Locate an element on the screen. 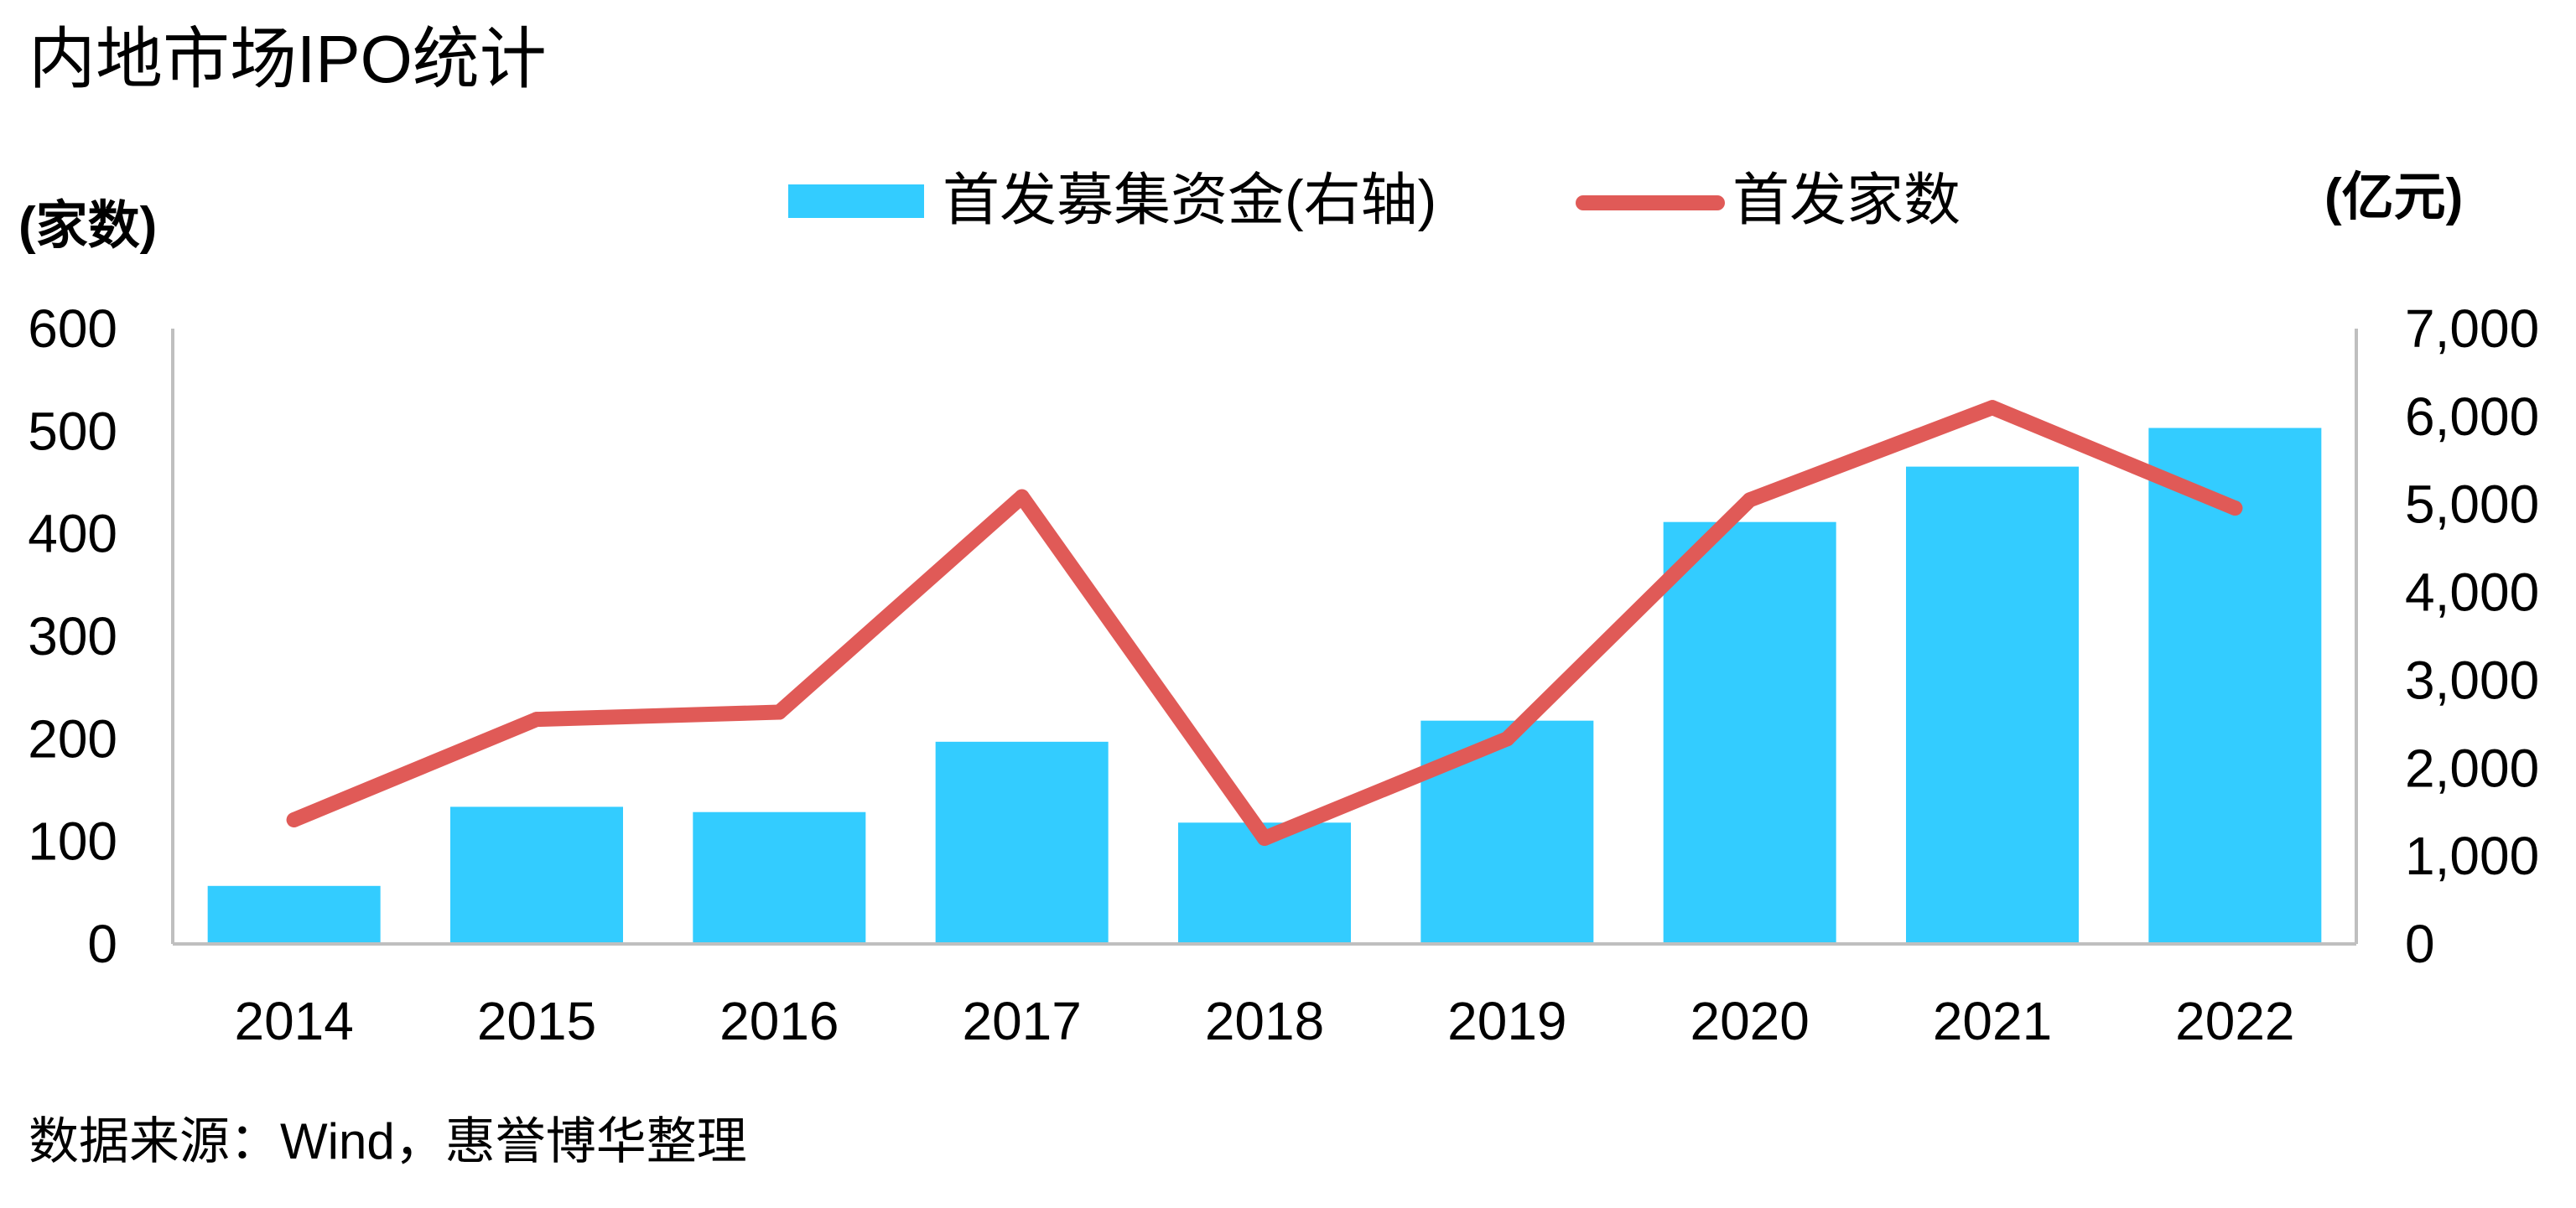  bar-2021 is located at coordinates (1992, 705).